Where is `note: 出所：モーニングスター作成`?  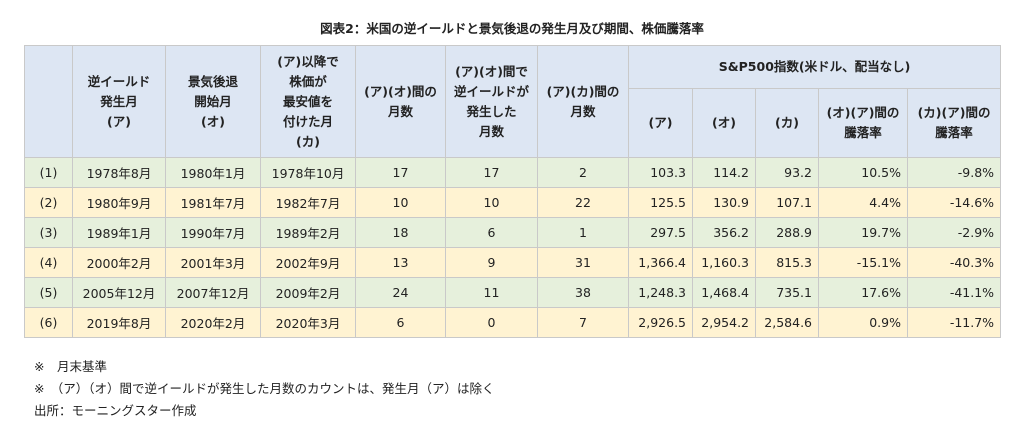
note: 出所：モーニングスター作成 is located at coordinates (115, 410).